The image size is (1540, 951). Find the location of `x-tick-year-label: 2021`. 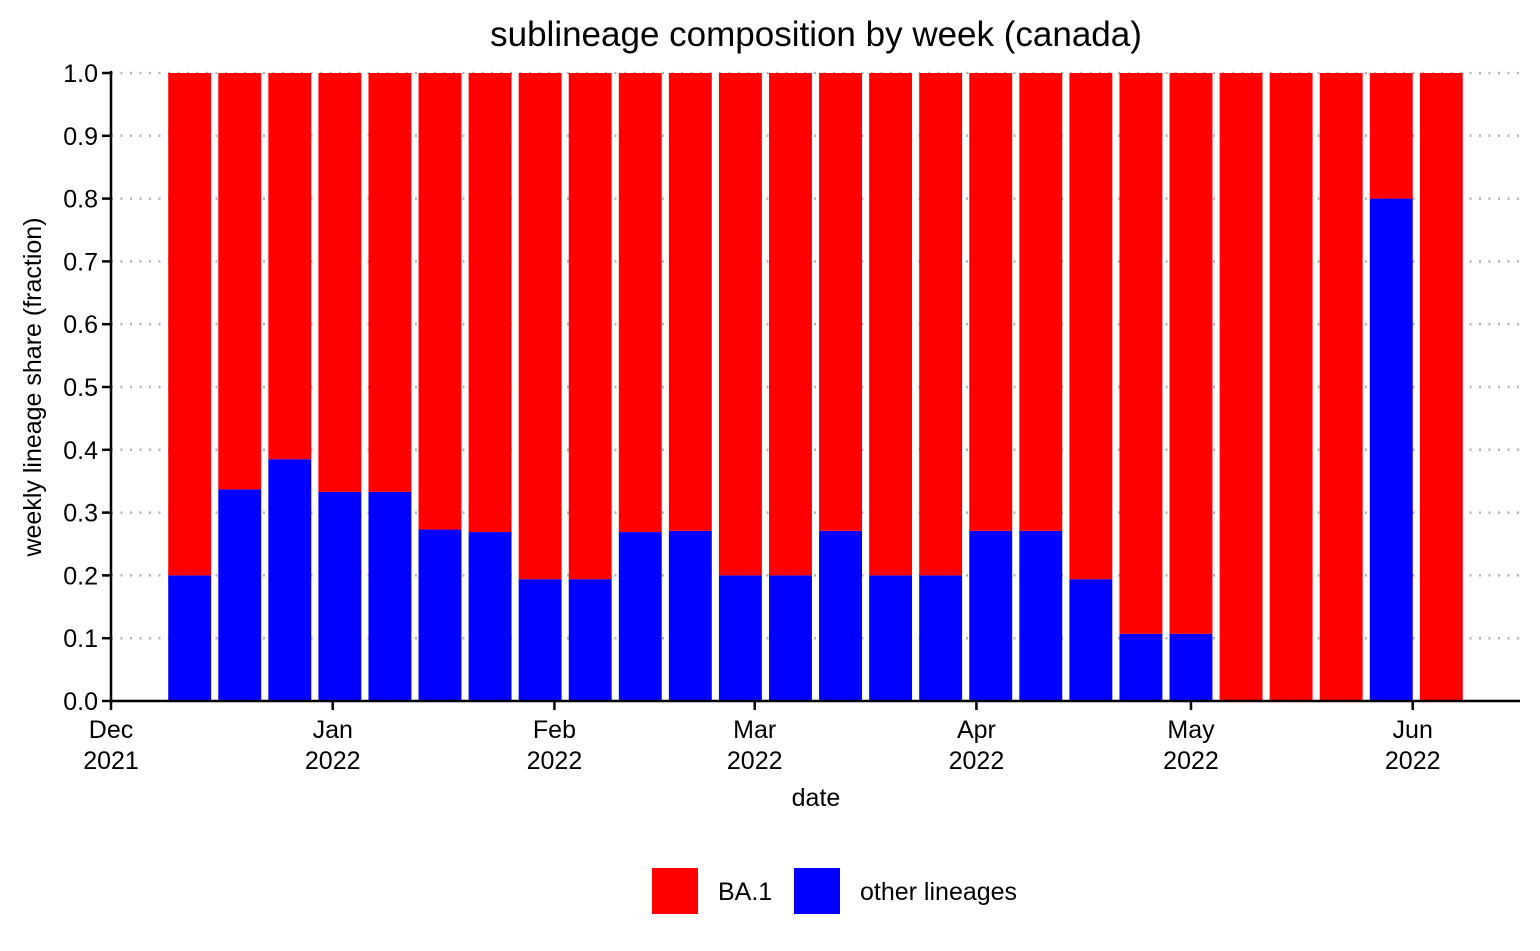

x-tick-year-label: 2021 is located at coordinates (111, 761).